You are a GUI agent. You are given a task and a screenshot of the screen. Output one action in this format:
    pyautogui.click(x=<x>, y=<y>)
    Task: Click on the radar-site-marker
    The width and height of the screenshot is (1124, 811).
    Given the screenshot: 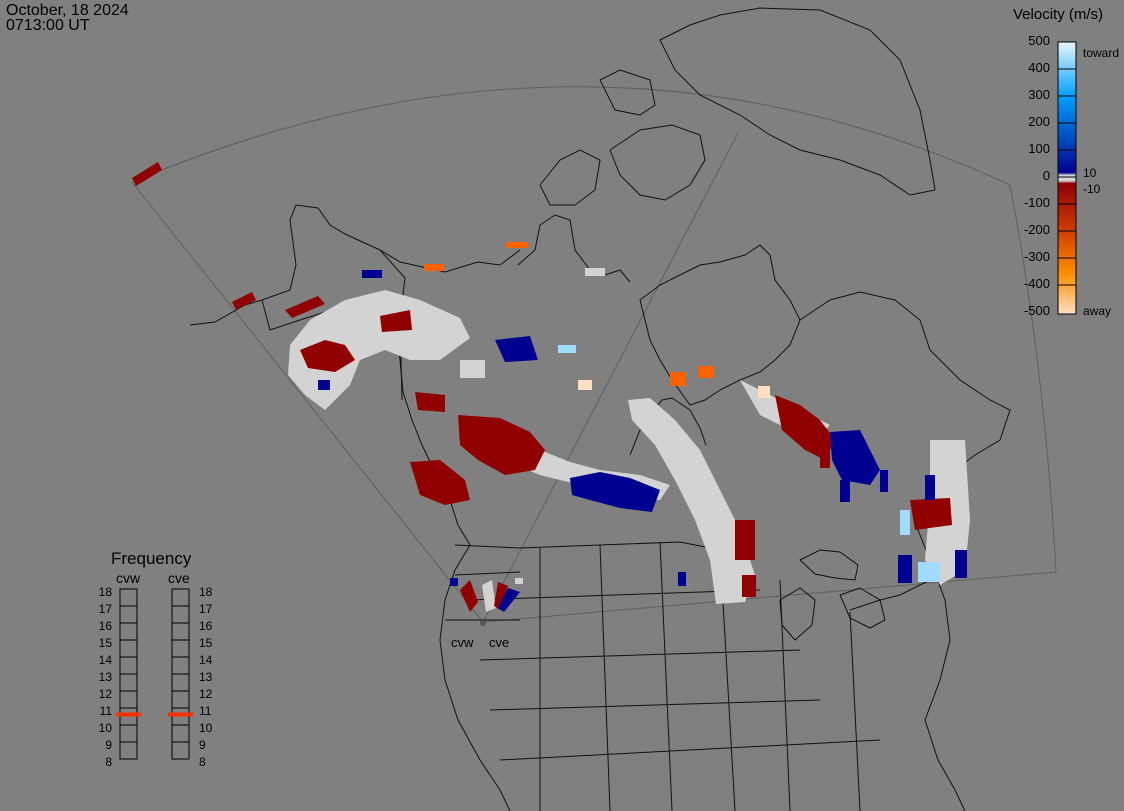 What is the action you would take?
    pyautogui.click(x=483, y=623)
    